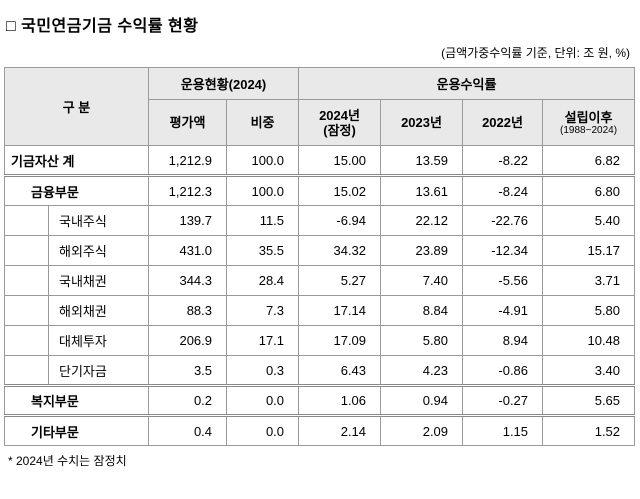  What do you see at coordinates (340, 122) in the screenshot?
I see `col-header-2024: 2024년 (잠정)` at bounding box center [340, 122].